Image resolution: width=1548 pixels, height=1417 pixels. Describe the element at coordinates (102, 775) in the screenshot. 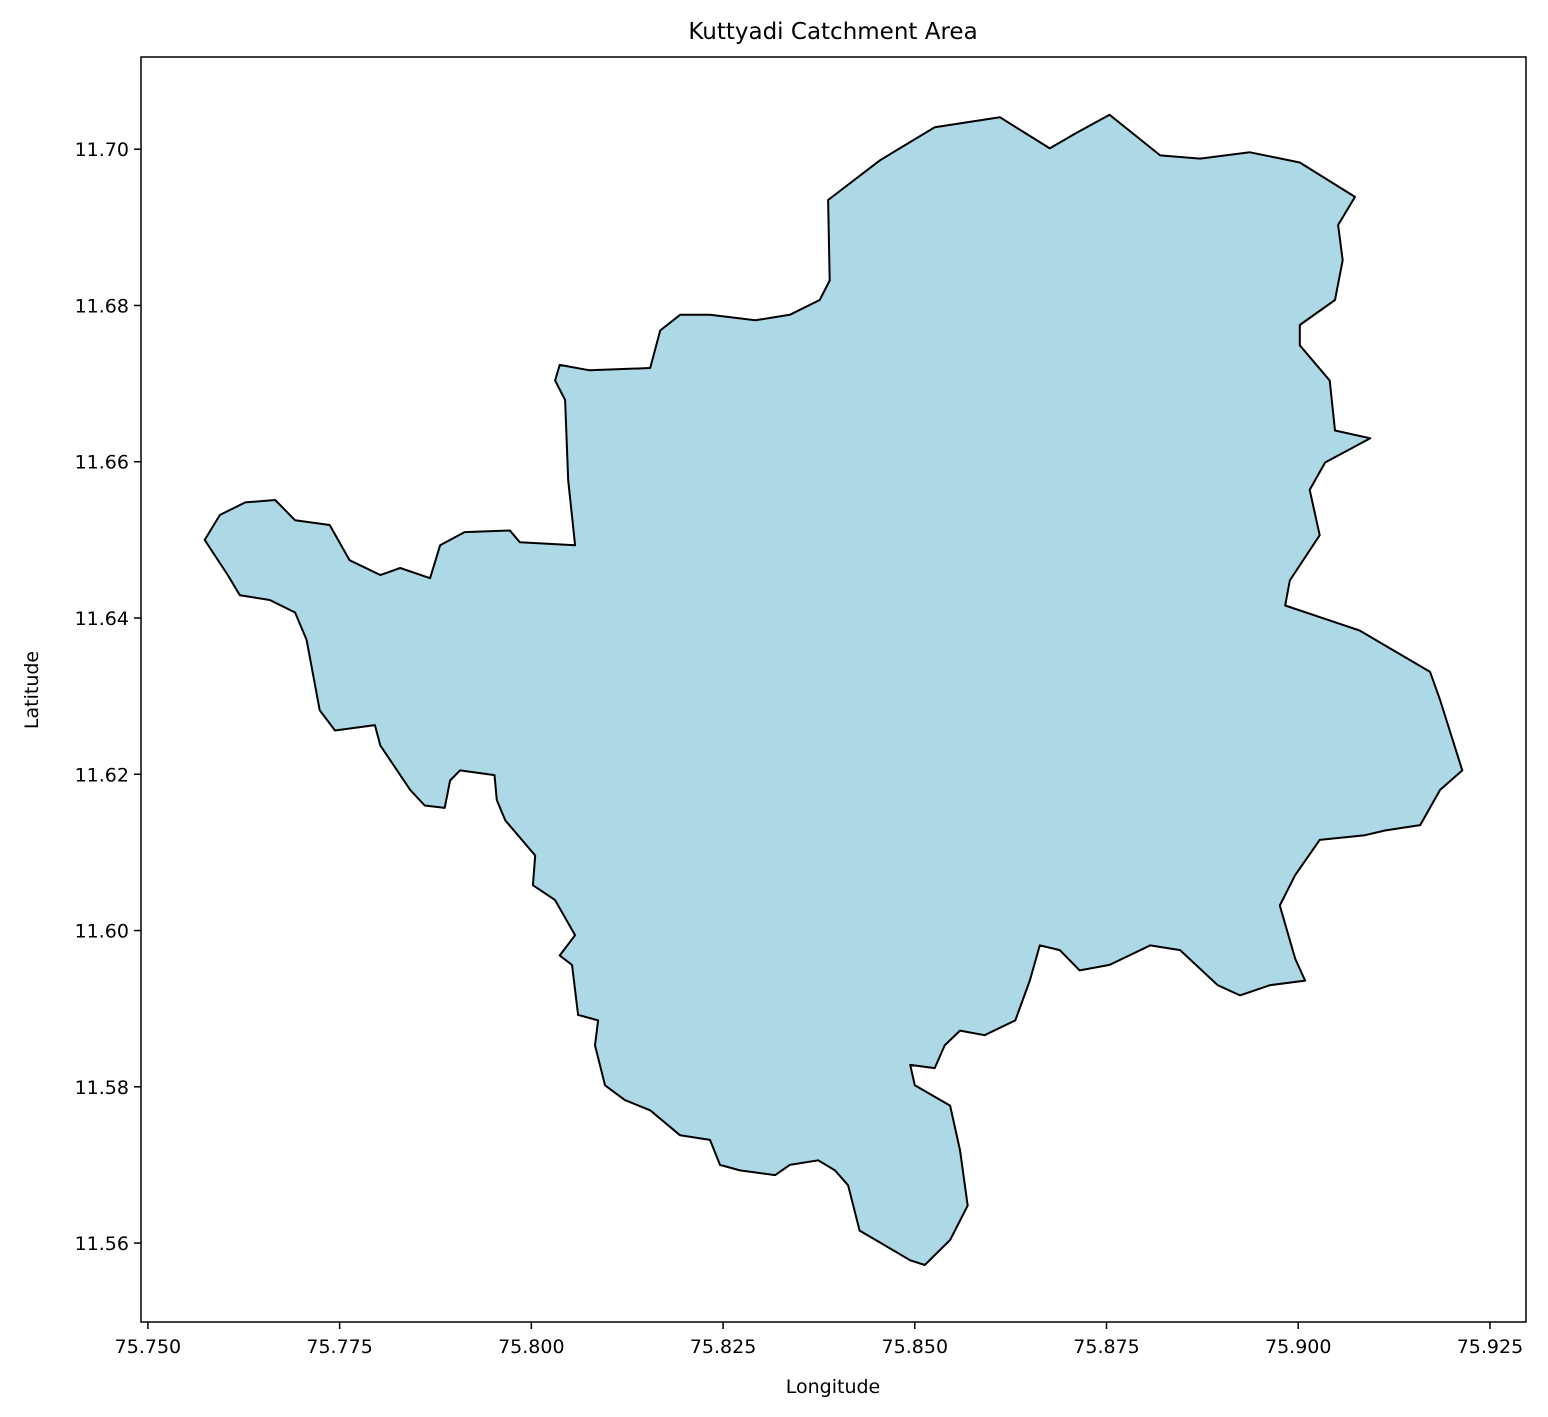

I see `y-tick-label: 11.62` at that location.